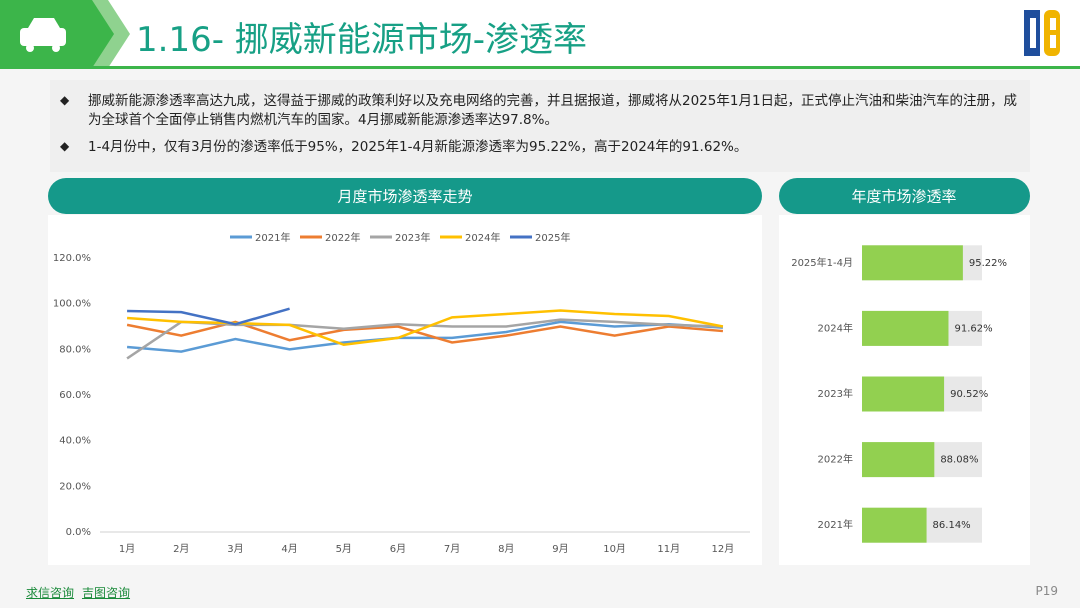 The image size is (1080, 608). I want to click on footer-link: 吉图咨询, so click(106, 593).